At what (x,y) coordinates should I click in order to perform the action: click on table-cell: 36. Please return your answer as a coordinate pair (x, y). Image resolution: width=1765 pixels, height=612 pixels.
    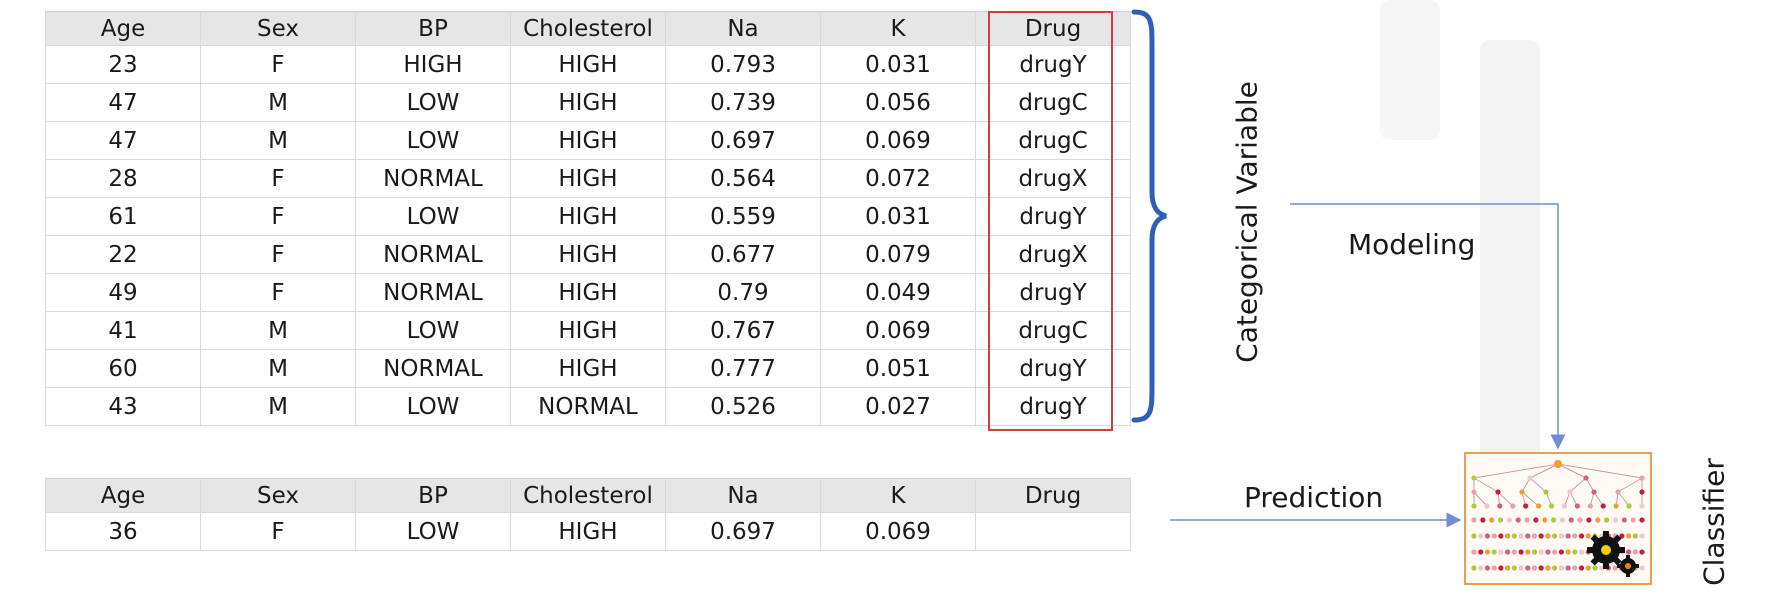
    Looking at the image, I should click on (123, 531).